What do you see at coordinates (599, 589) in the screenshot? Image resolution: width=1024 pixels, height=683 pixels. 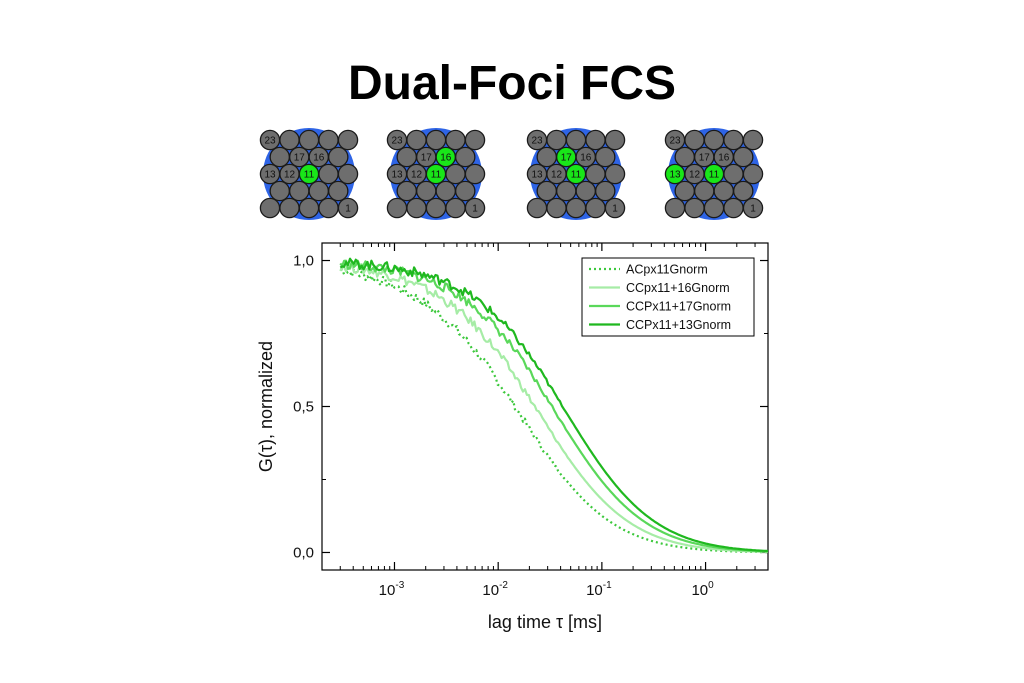 I see `x-tick-label: 10⁻¹` at bounding box center [599, 589].